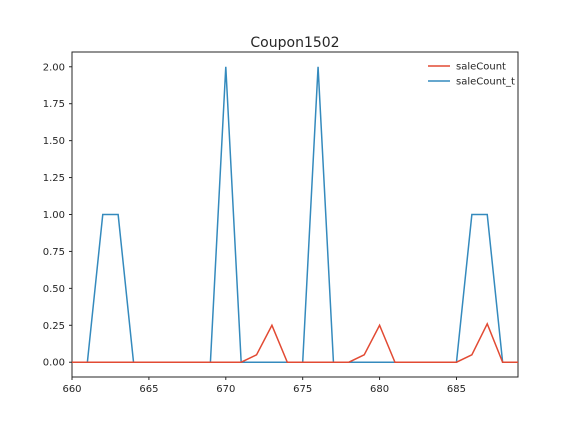 The height and width of the screenshot is (432, 576). Describe the element at coordinates (54, 289) in the screenshot. I see `y-tick-label: 0.50` at that location.